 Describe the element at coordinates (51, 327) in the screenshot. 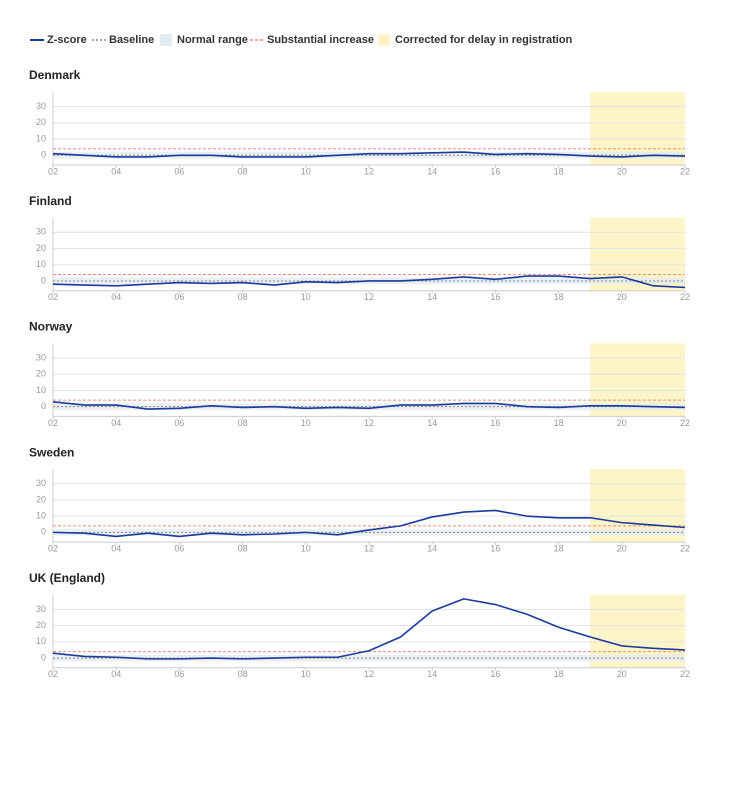

I see `panel-title: Norway` at that location.